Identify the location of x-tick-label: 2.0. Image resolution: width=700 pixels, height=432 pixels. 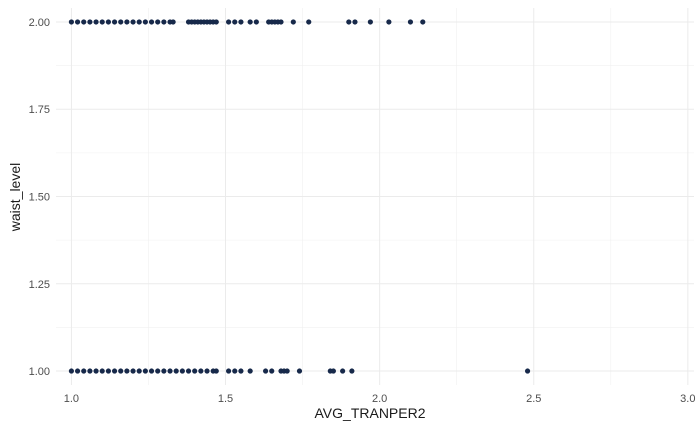
(379, 399).